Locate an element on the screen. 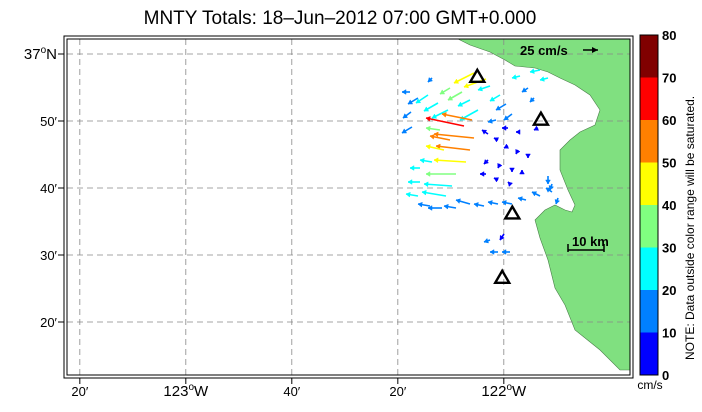 Image resolution: width=702 pixels, height=412 pixels. lat-label: 30′ is located at coordinates (48, 255).